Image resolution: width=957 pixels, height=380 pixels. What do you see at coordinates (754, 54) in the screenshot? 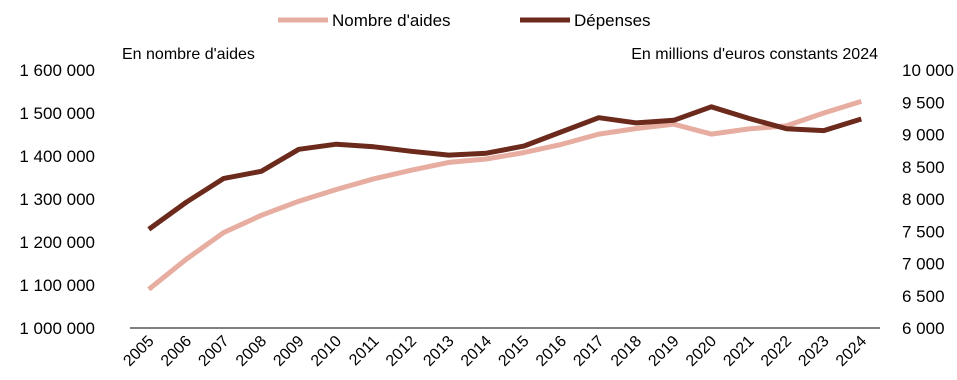
I see `right-axis-unit-label: En millions d'euros constants 2024` at bounding box center [754, 54].